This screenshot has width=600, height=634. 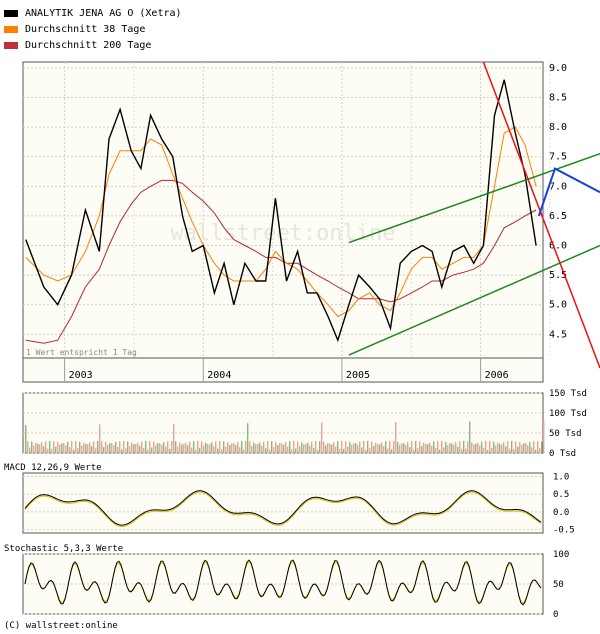 I want to click on y-tick-label: 0, so click(x=555, y=615).